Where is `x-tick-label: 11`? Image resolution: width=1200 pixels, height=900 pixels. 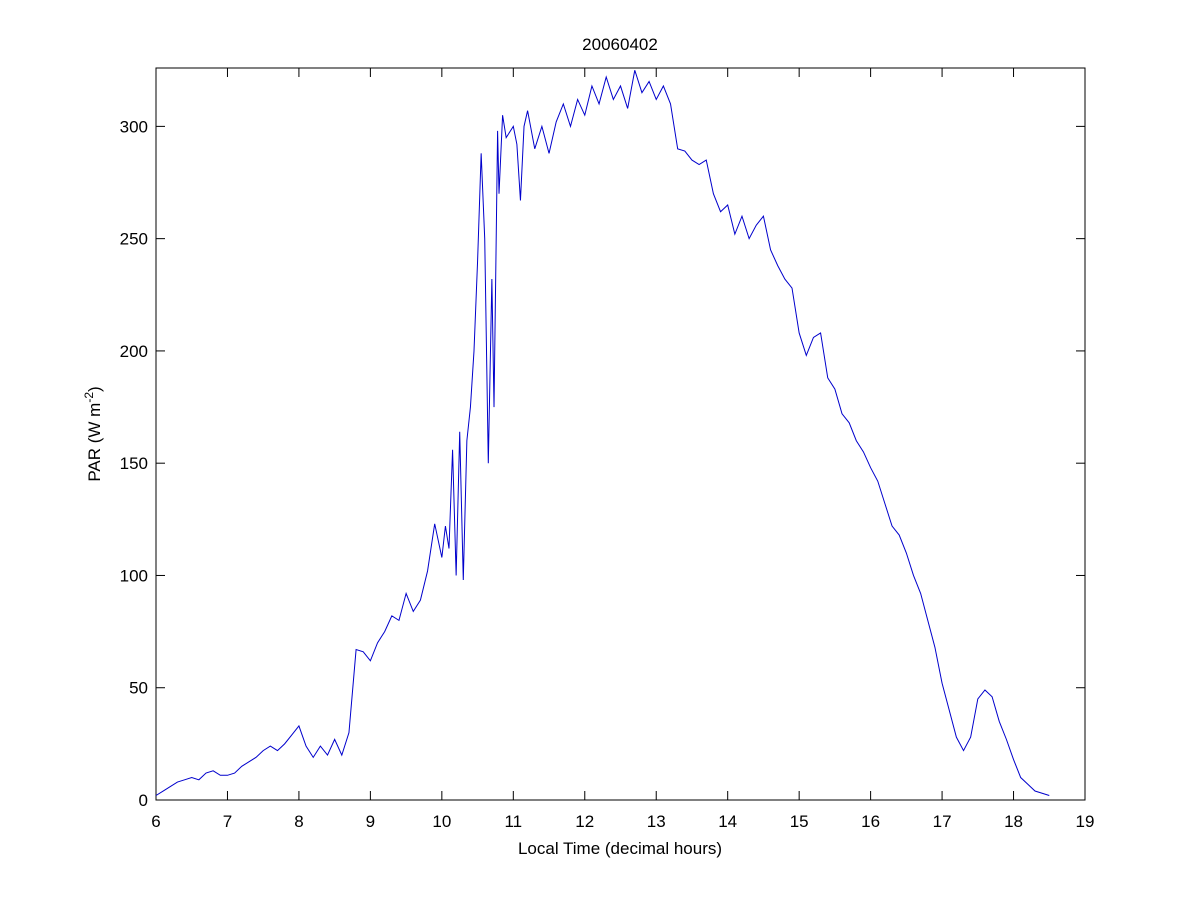 x-tick-label: 11 is located at coordinates (513, 821).